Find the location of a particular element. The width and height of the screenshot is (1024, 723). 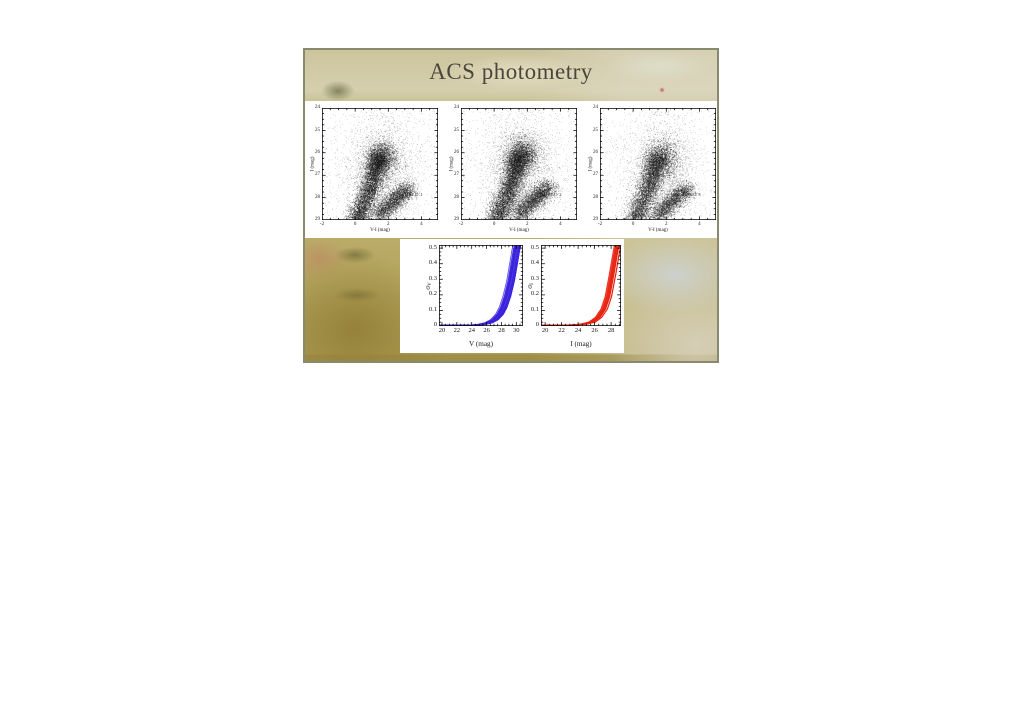

y-axis-label: σV is located at coordinates (428, 285).